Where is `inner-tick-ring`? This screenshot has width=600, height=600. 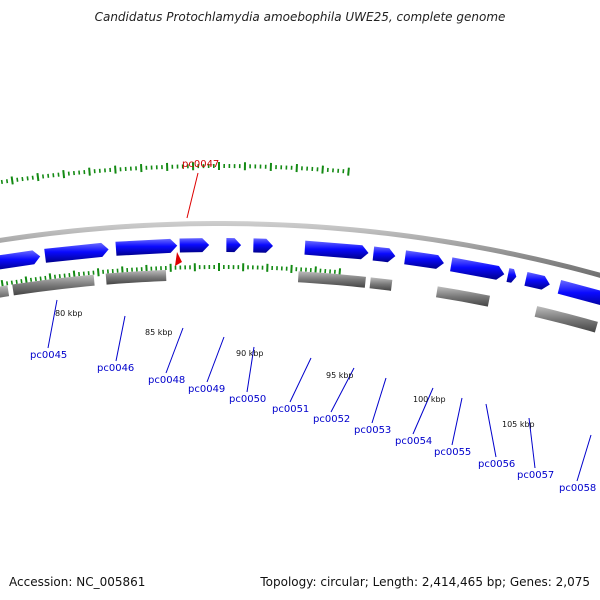 inner-tick-ring is located at coordinates (171, 276).